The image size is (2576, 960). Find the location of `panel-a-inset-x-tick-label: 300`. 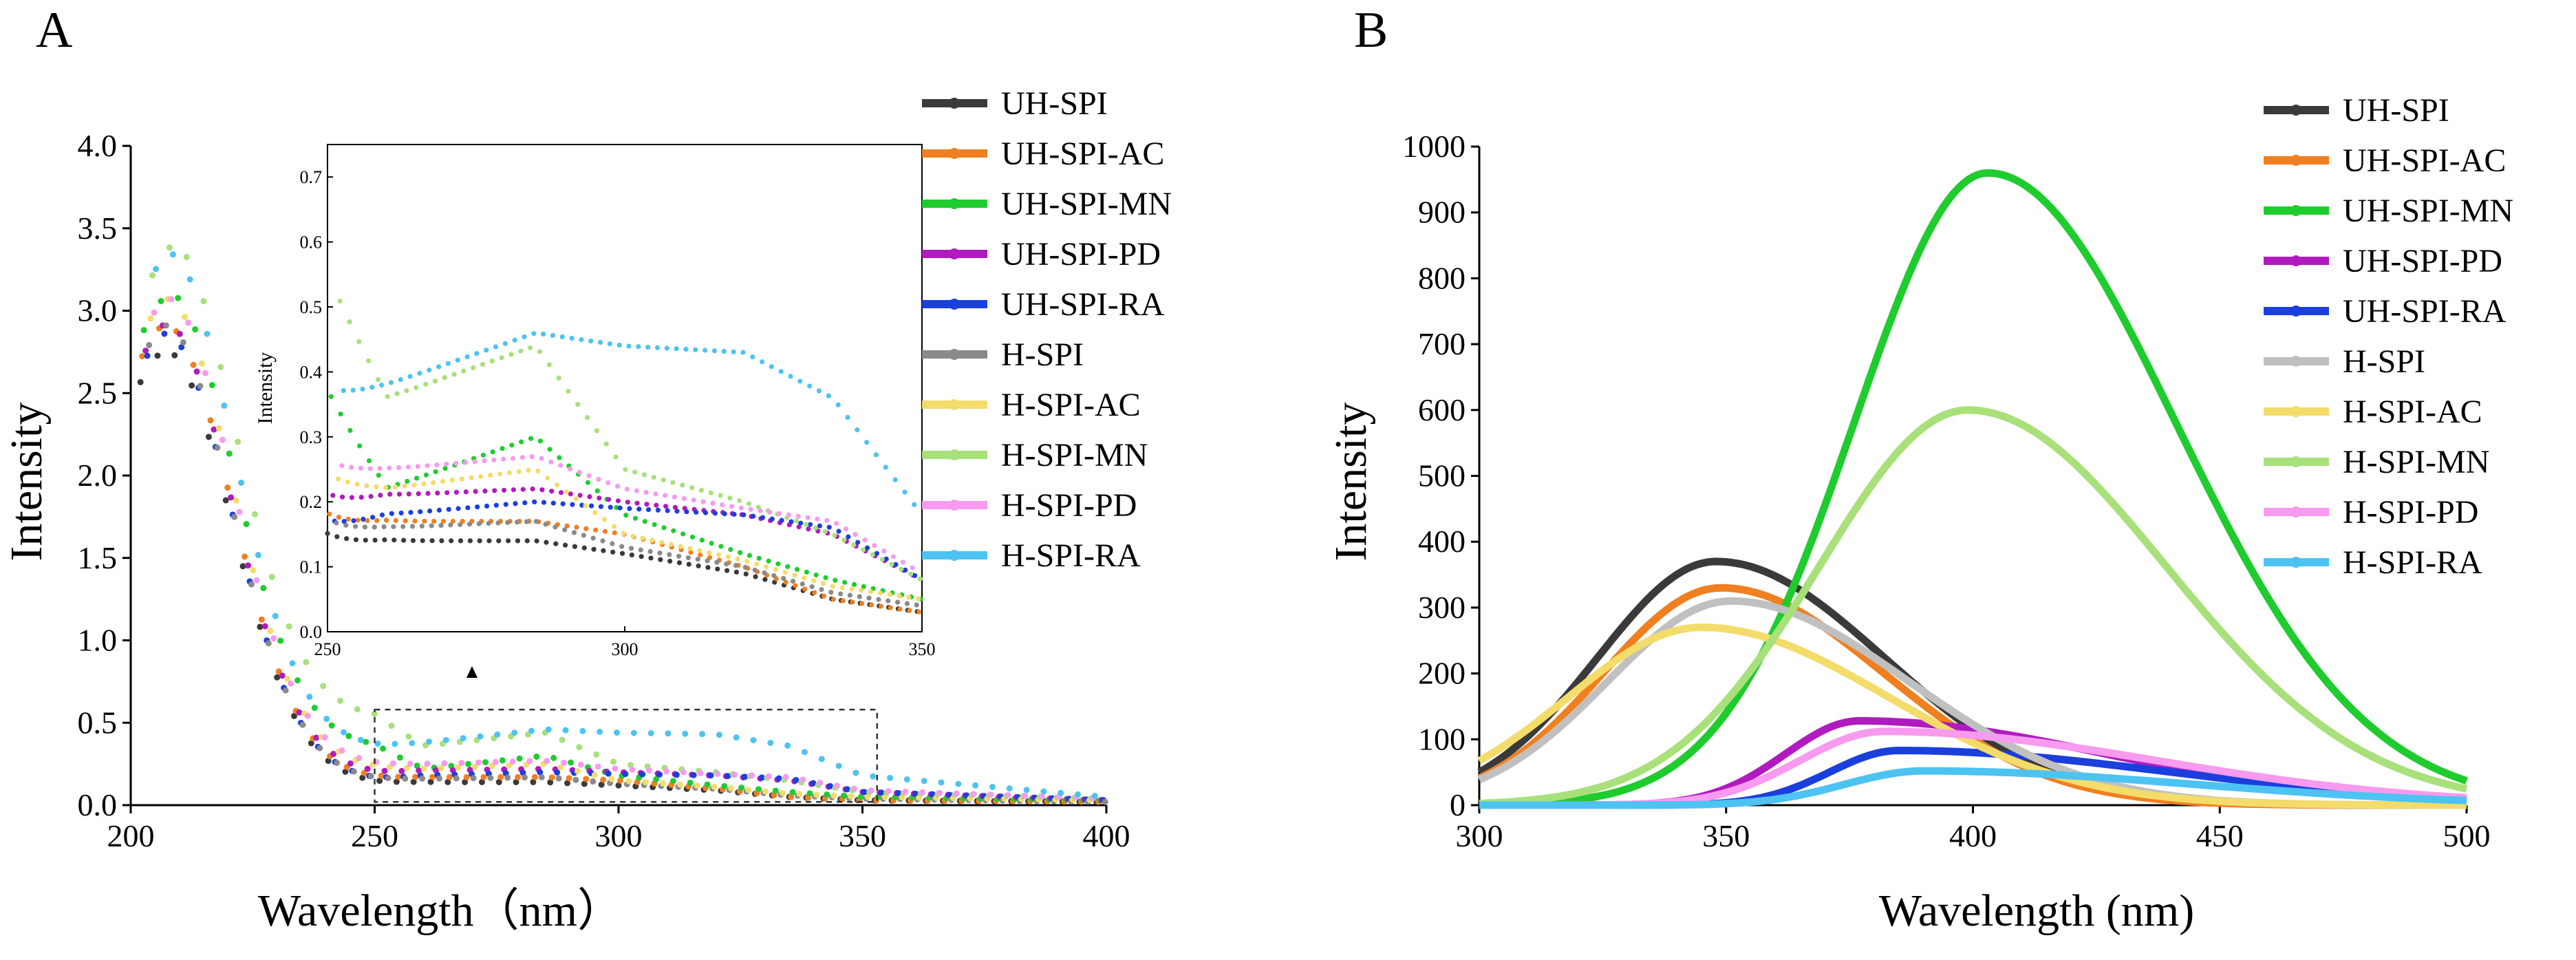

panel-a-inset-x-tick-label: 300 is located at coordinates (625, 649).